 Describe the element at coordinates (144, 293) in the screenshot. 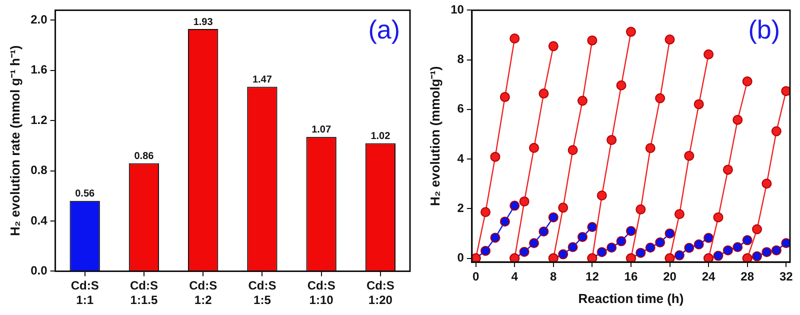

I see `x-tick-label: Cd:S 1:1.5` at that location.